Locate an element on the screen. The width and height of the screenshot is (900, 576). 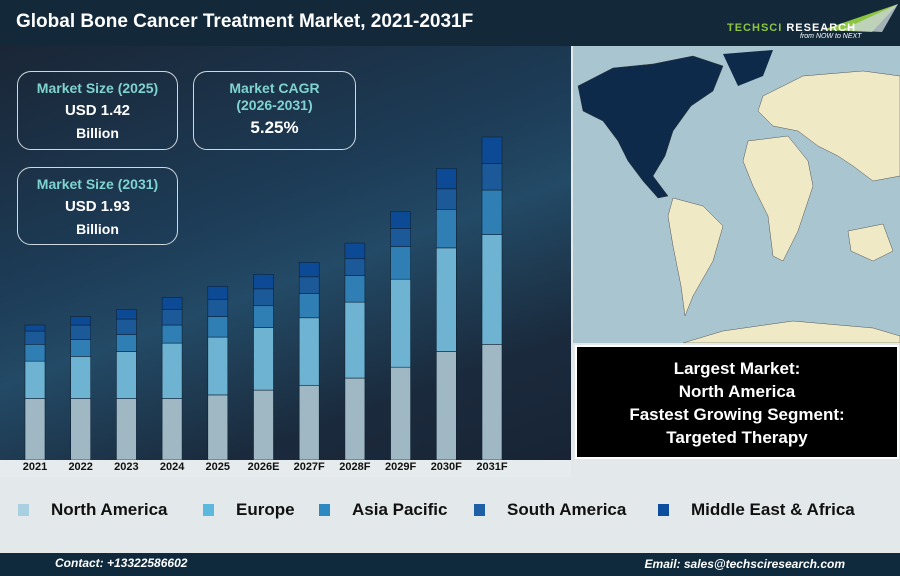
bar-segment-north-america-2021 is located at coordinates (35, 429).